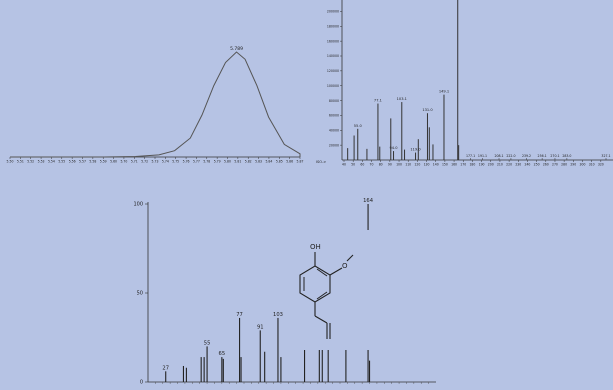 This screenshot has height=390, width=613. Describe the element at coordinates (573, 165) in the screenshot. I see `mass-spectrum-top-x-tick-label: 290` at that location.